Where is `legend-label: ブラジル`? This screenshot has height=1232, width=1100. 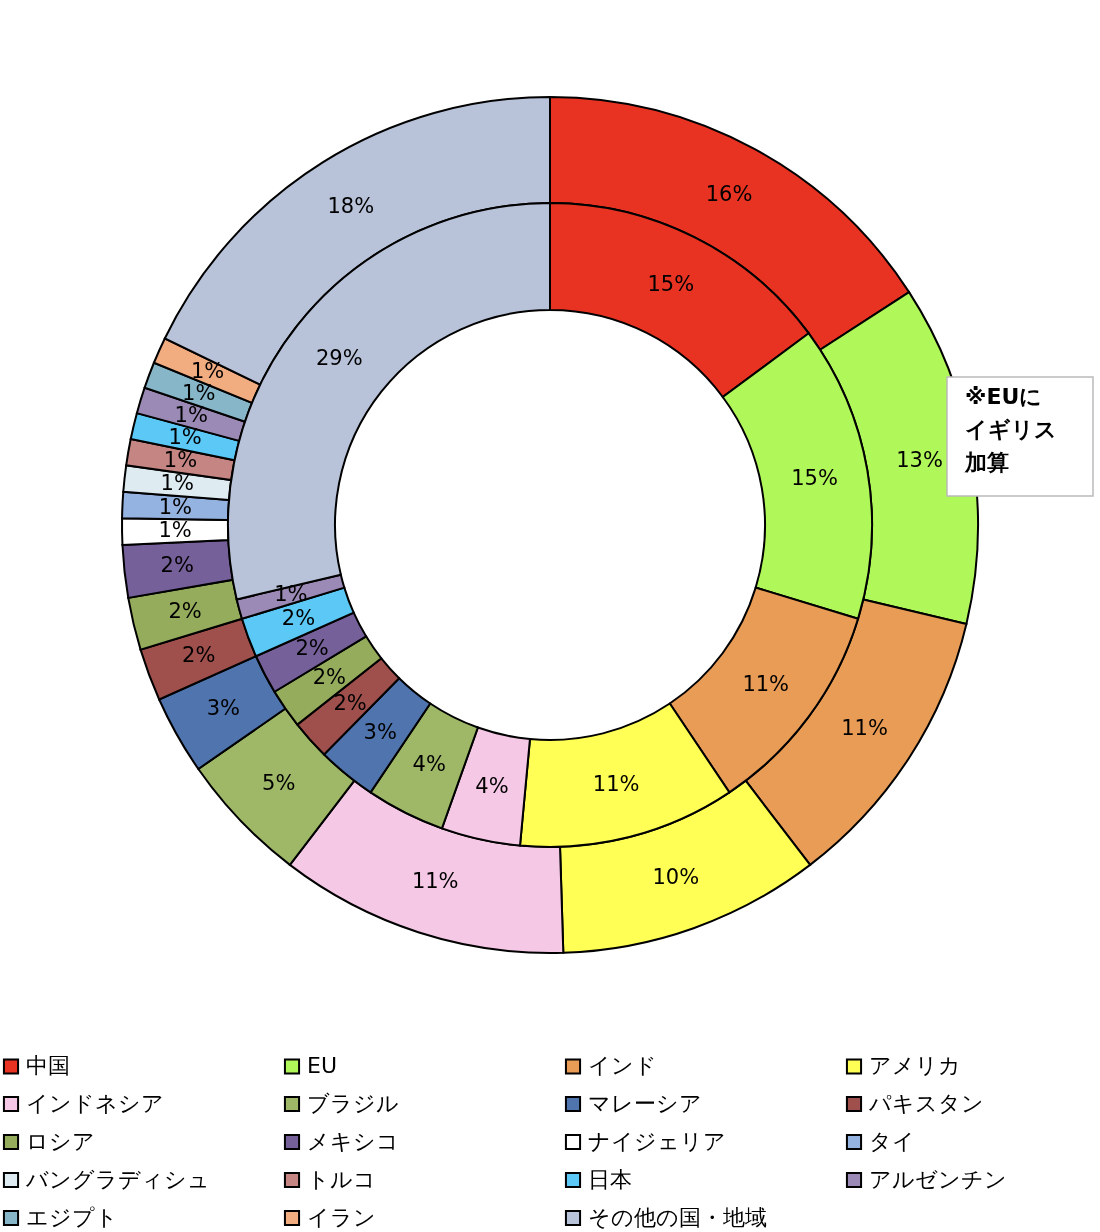
legend-label: ブラジル is located at coordinates (353, 1103).